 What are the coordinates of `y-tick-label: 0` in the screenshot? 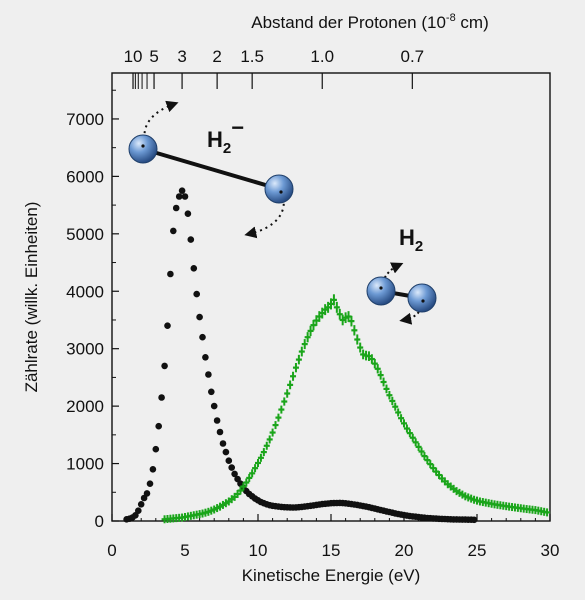 It's located at (99, 521).